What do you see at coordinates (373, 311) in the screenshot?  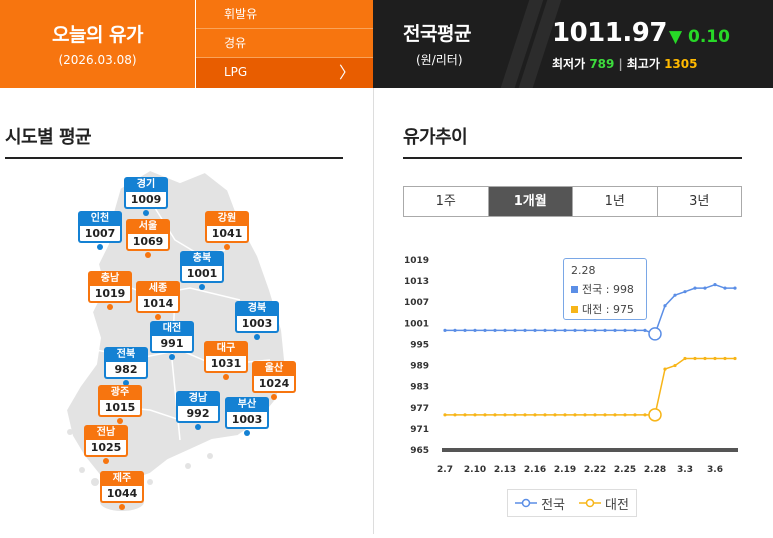 I see `column-divider` at bounding box center [373, 311].